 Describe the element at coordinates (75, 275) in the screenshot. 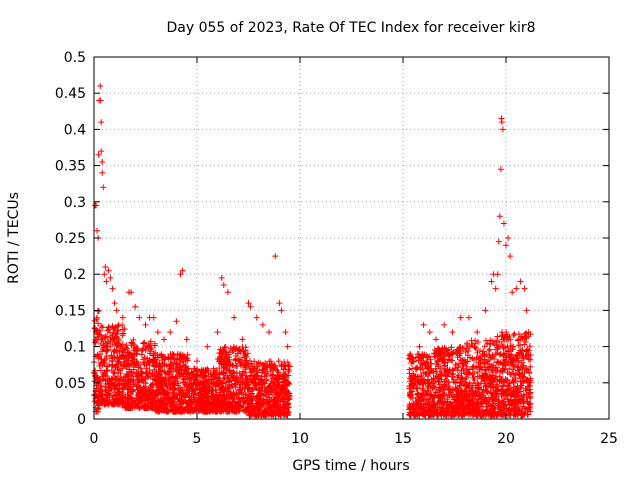

I see `y-tick-label: 0.2` at that location.